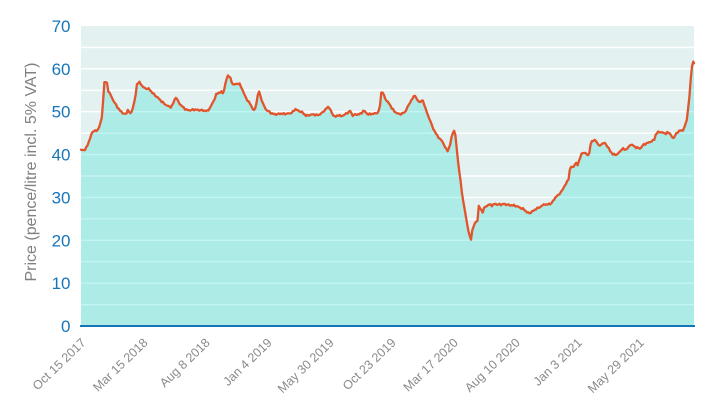 This screenshot has height=403, width=711. I want to click on svg-text: 70, so click(61, 26).